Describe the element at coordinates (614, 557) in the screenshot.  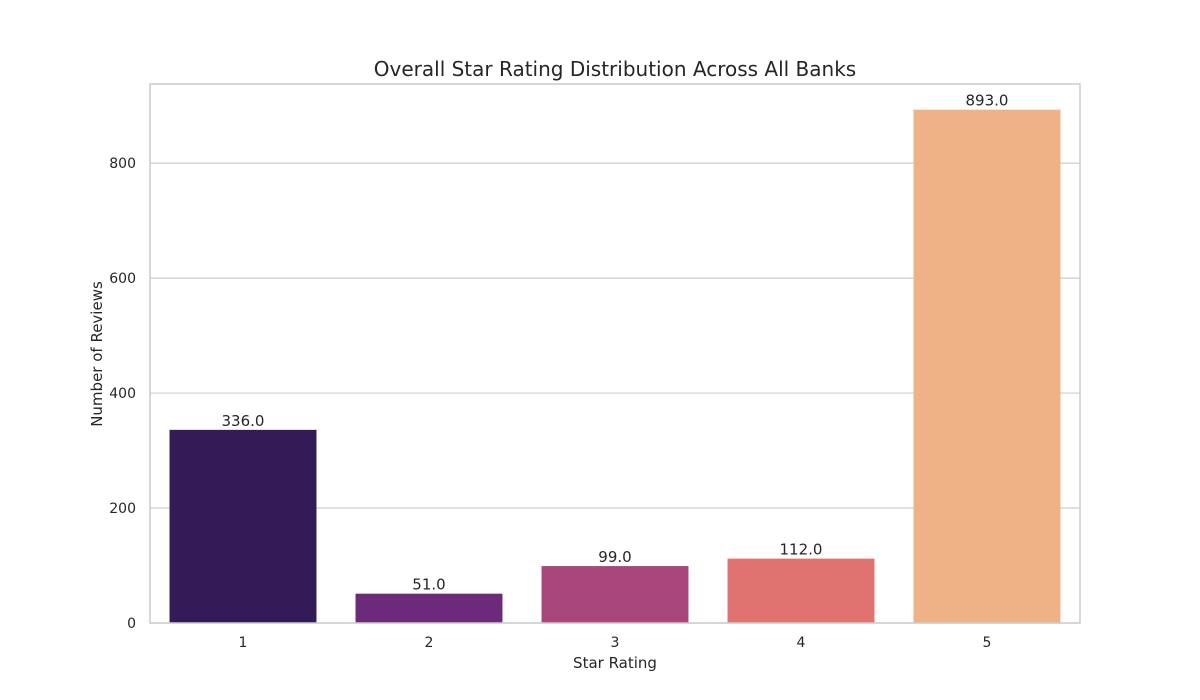
I see `data-label-3: 99.0` at that location.